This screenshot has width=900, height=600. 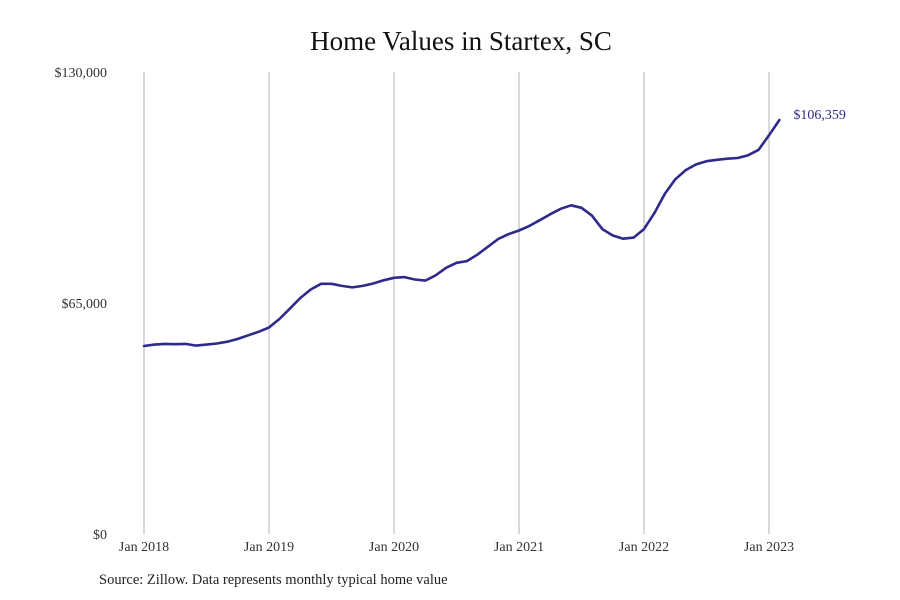 What do you see at coordinates (144, 547) in the screenshot?
I see `x-tick-label: Jan 2018` at bounding box center [144, 547].